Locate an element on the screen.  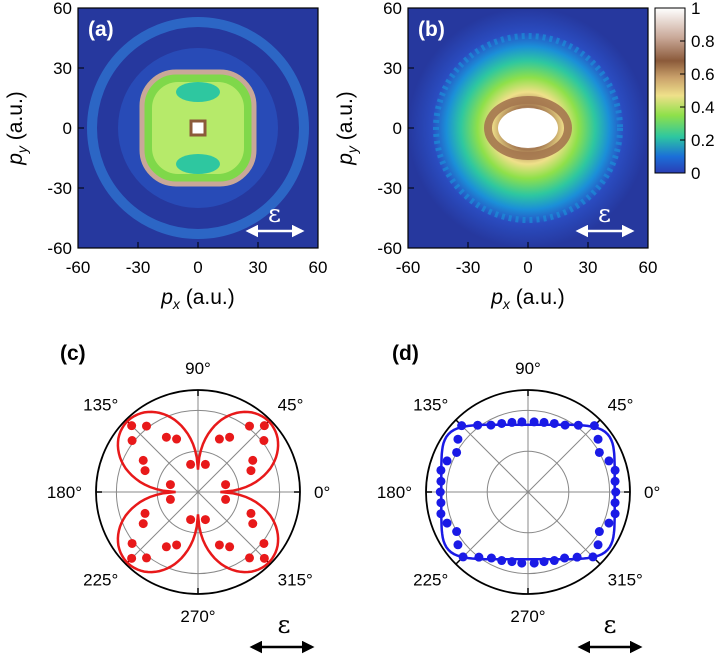
heatmap-a-bottom-dip is located at coordinates (198, 164).